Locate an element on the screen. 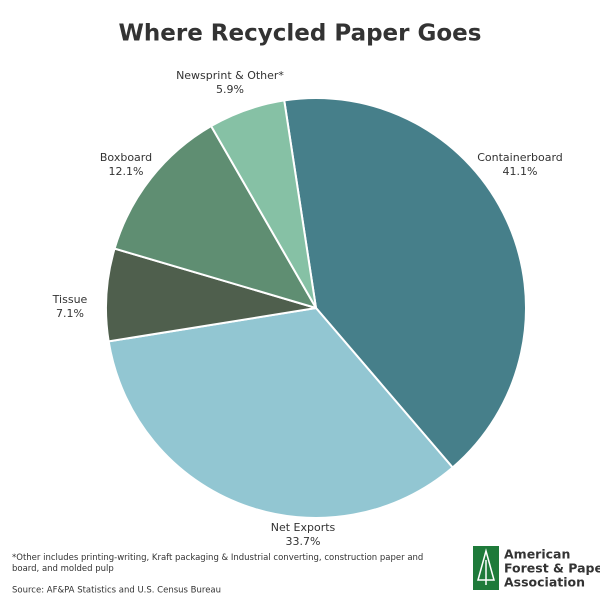 Image resolution: width=600 pixels, height=600 pixels. slice-value: 7.1% is located at coordinates (70, 313).